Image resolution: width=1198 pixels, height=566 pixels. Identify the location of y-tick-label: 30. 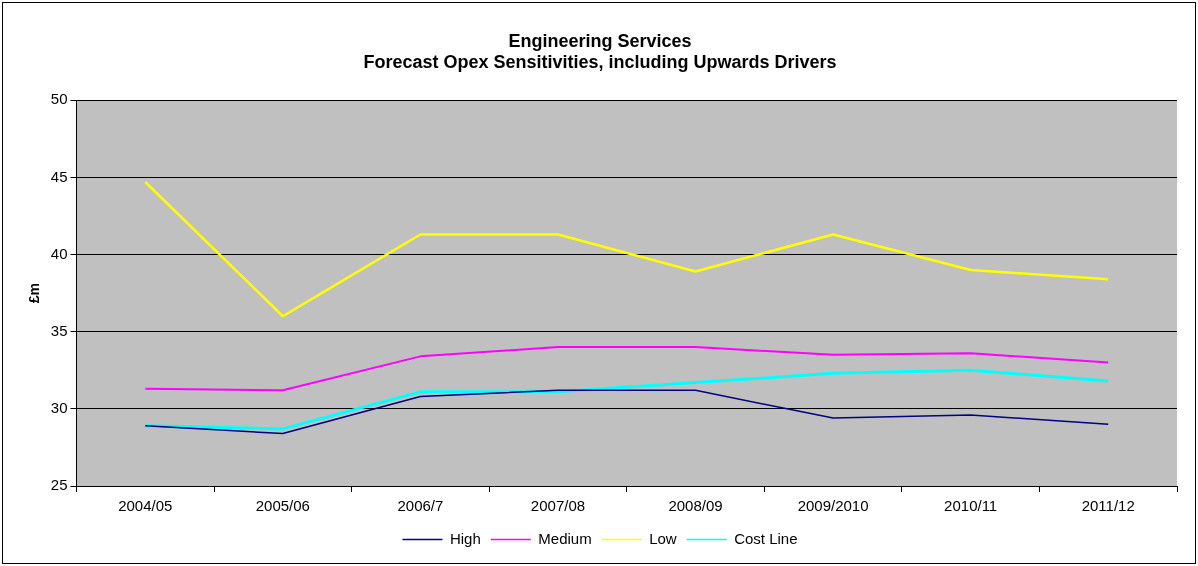
(59, 407).